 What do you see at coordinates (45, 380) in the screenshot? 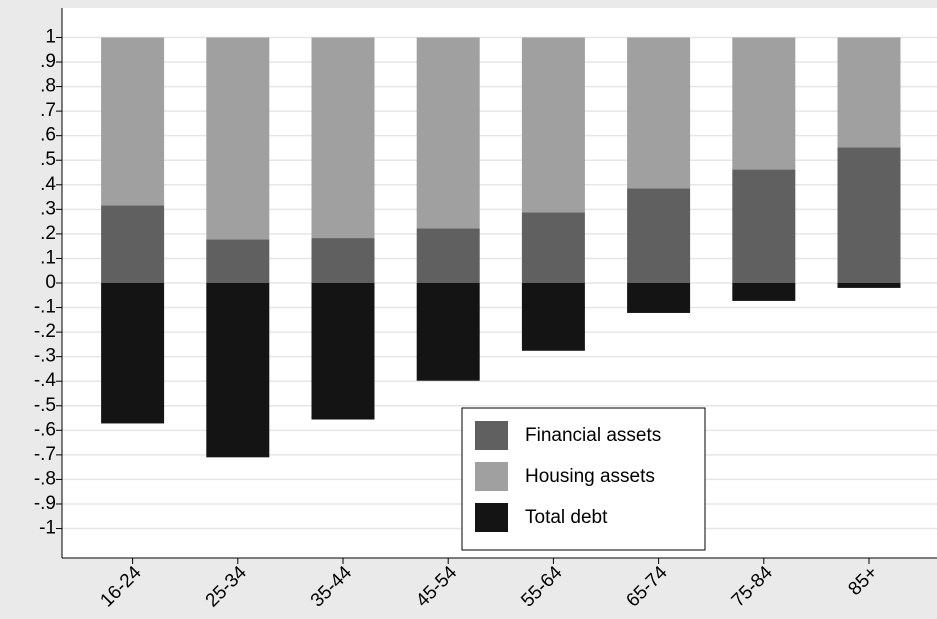
I see `y-tick-label: -.4` at bounding box center [45, 380].